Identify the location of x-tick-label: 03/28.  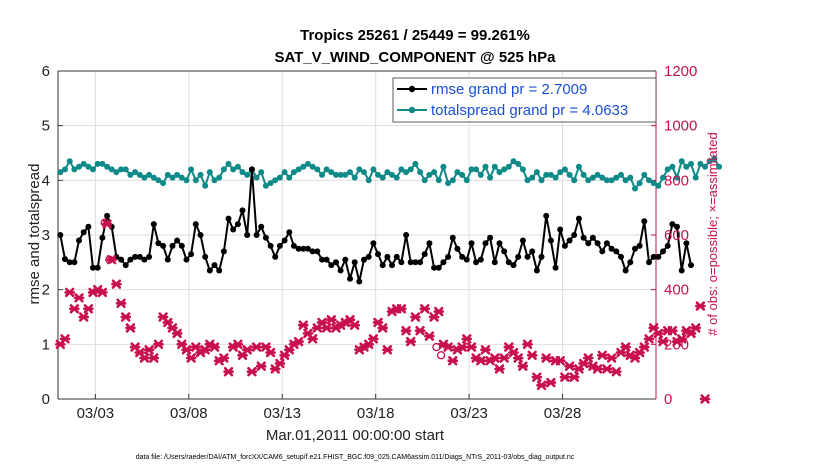
(563, 413).